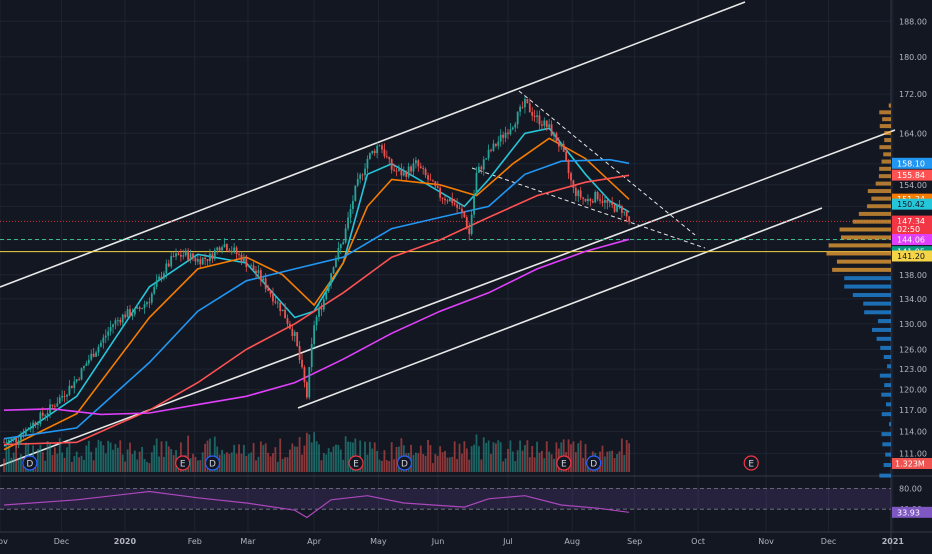  I want to click on price-tick-label: 180.00, so click(913, 57).